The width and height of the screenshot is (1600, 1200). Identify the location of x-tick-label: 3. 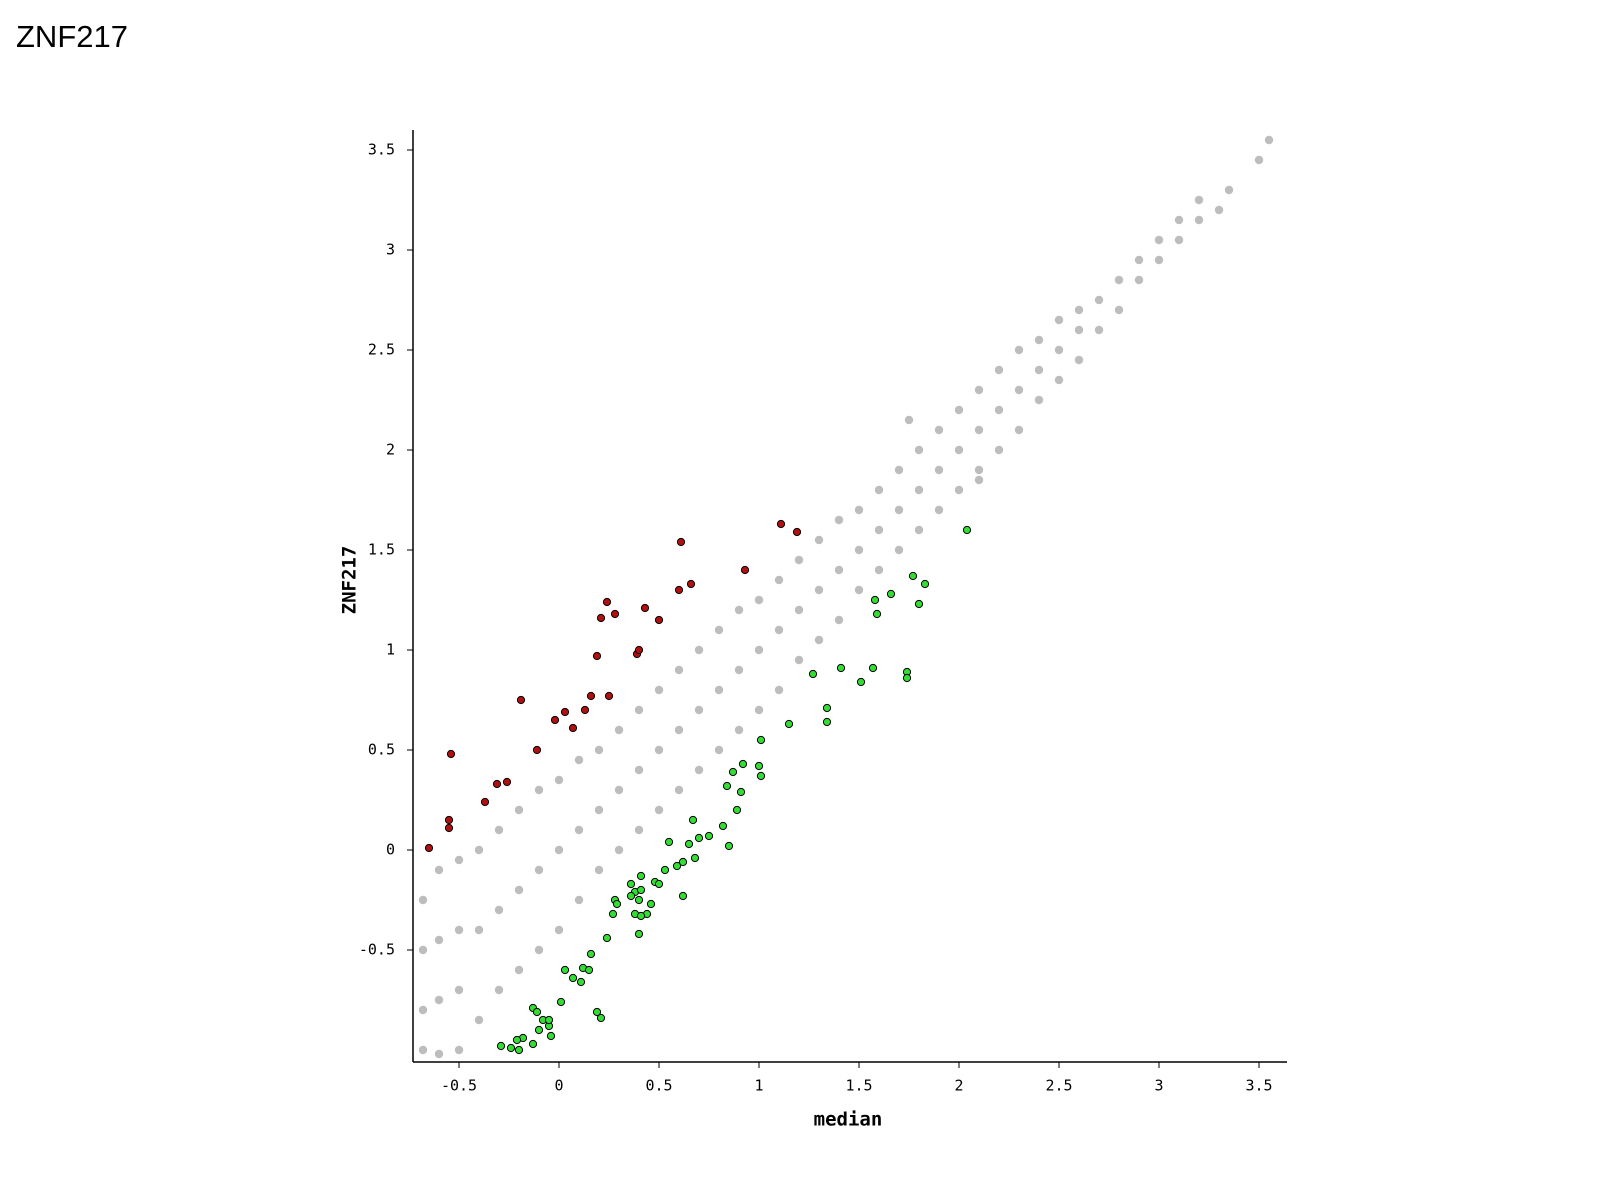
(1158, 1086).